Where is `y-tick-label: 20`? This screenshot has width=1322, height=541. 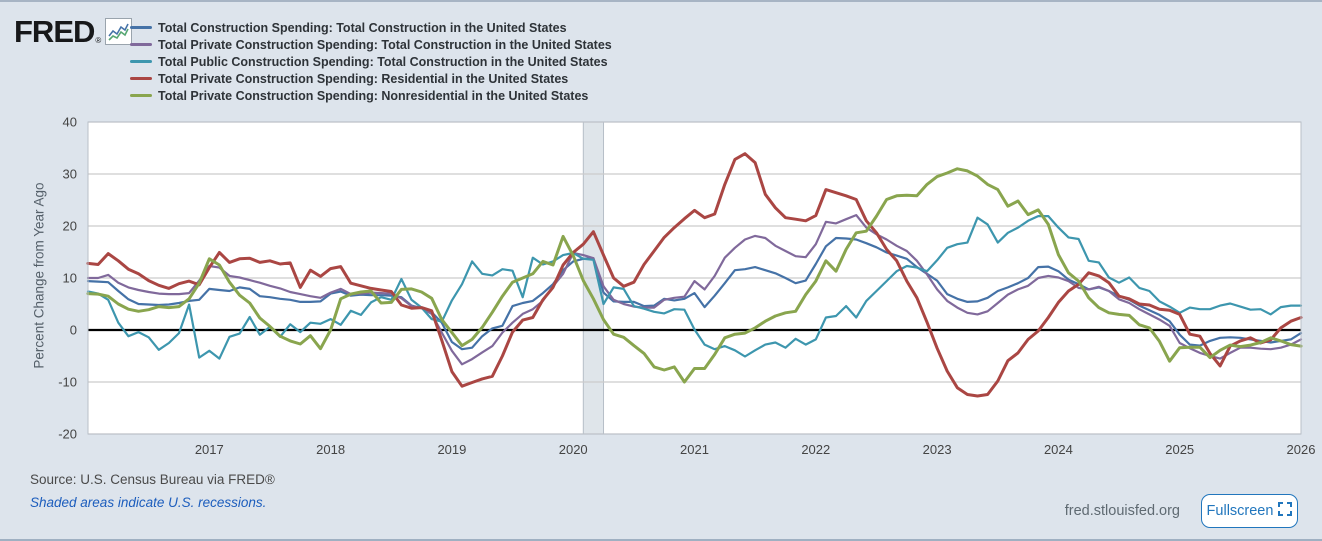 y-tick-label: 20 is located at coordinates (70, 226).